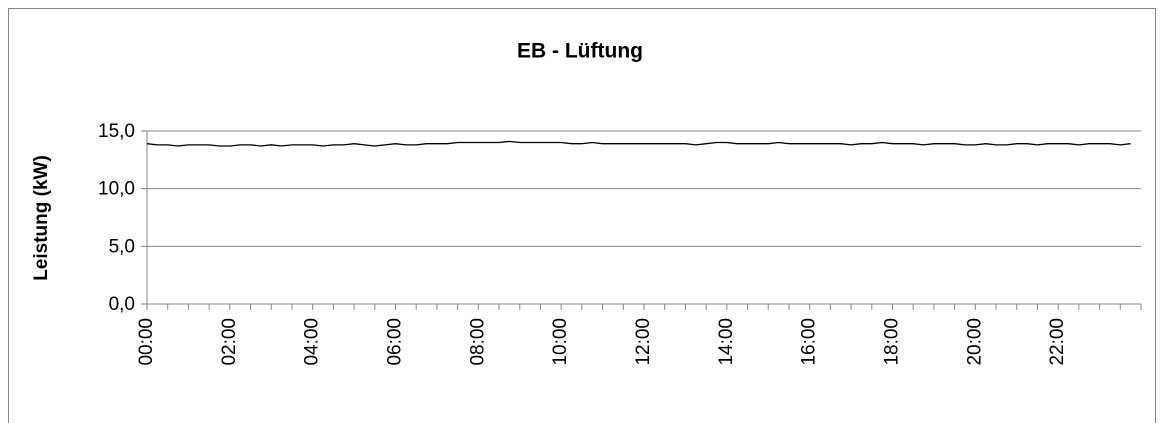 The width and height of the screenshot is (1164, 423). Describe the element at coordinates (580, 51) in the screenshot. I see `chart-title: EB - Lüftung` at that location.